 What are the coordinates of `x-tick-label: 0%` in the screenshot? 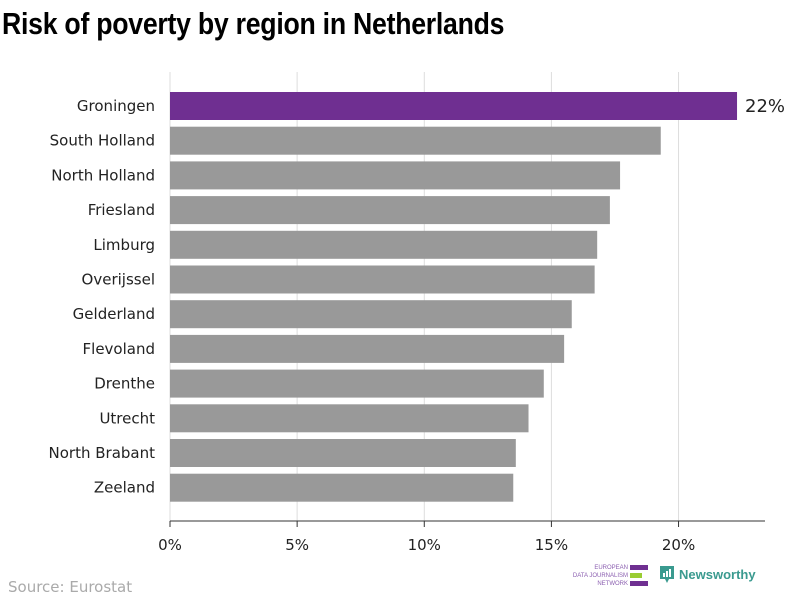 It's located at (170, 545).